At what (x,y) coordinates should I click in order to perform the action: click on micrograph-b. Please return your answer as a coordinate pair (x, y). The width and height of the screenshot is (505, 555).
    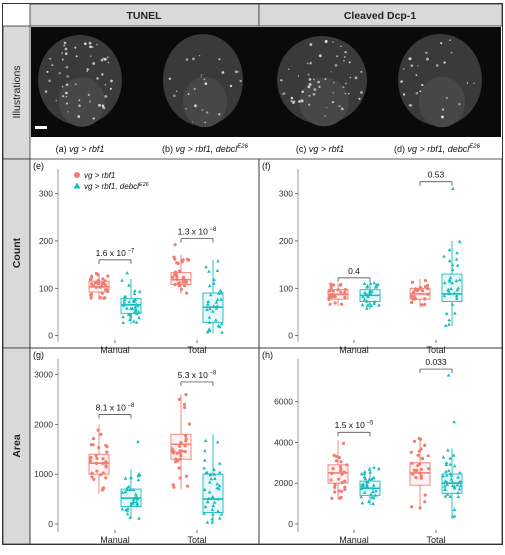
    Looking at the image, I should click on (203, 81).